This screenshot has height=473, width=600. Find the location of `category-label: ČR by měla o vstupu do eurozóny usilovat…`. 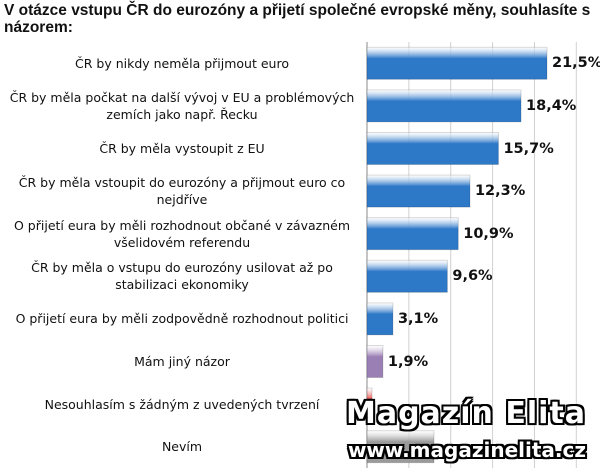

category-label: ČR by měla o vstupu do eurozóny usilovat… is located at coordinates (182, 276).